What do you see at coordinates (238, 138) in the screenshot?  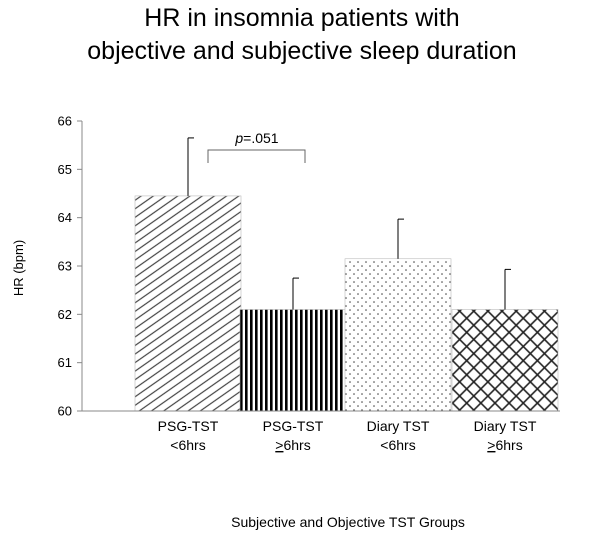 I see `significance-p: p` at bounding box center [238, 138].